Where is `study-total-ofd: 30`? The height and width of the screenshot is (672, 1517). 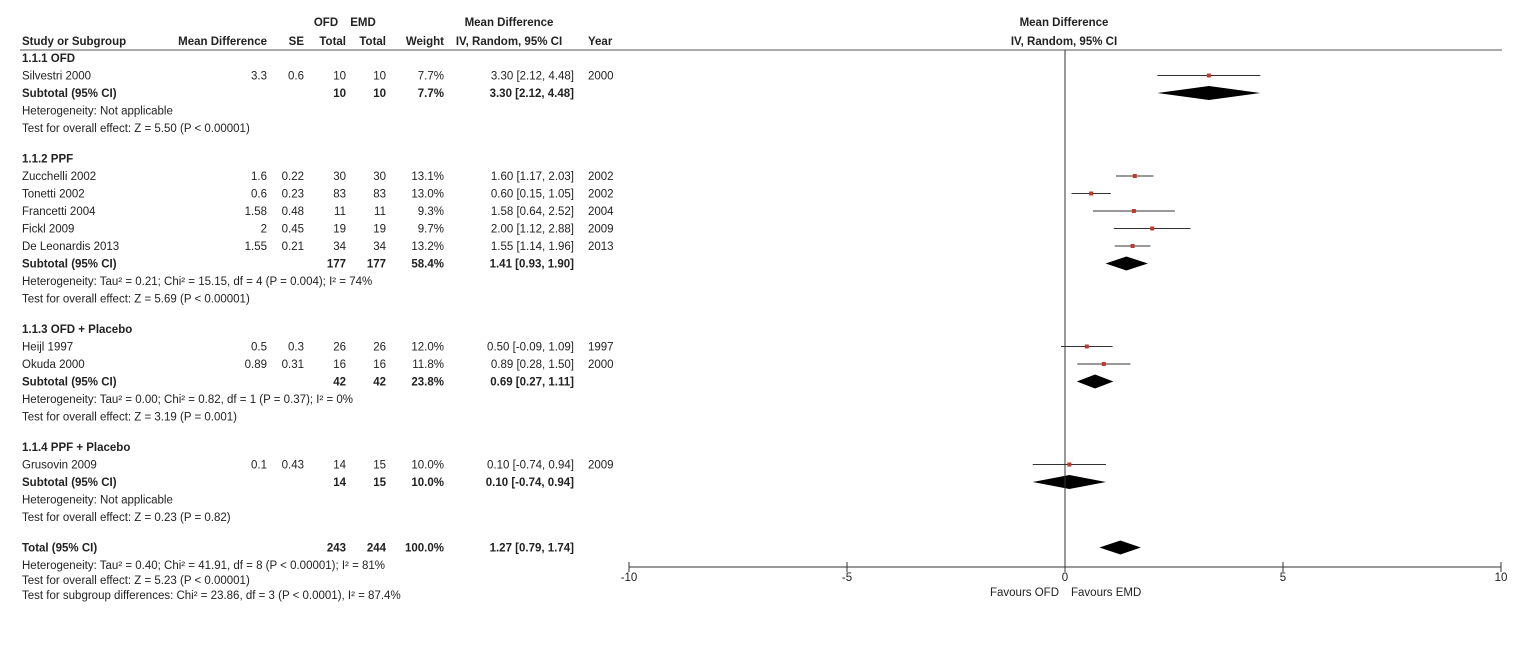
study-total-ofd: 30 is located at coordinates (339, 177).